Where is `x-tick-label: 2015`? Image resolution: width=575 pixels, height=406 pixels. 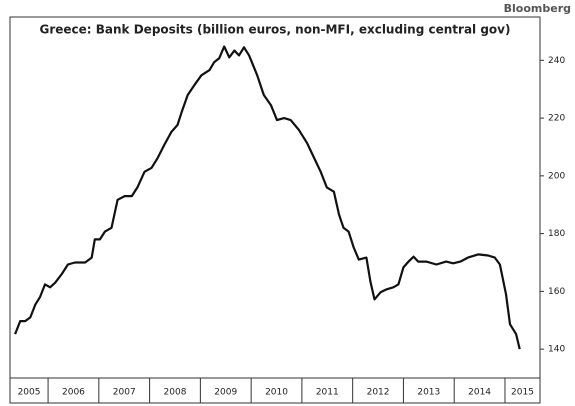 x-tick-label: 2015 is located at coordinates (522, 393).